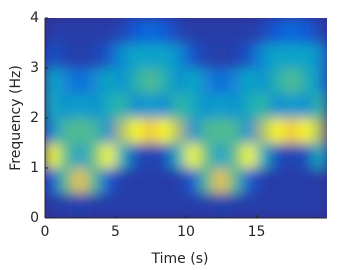 The image size is (360, 270). I want to click on y-tick-label: 0, so click(34, 218).